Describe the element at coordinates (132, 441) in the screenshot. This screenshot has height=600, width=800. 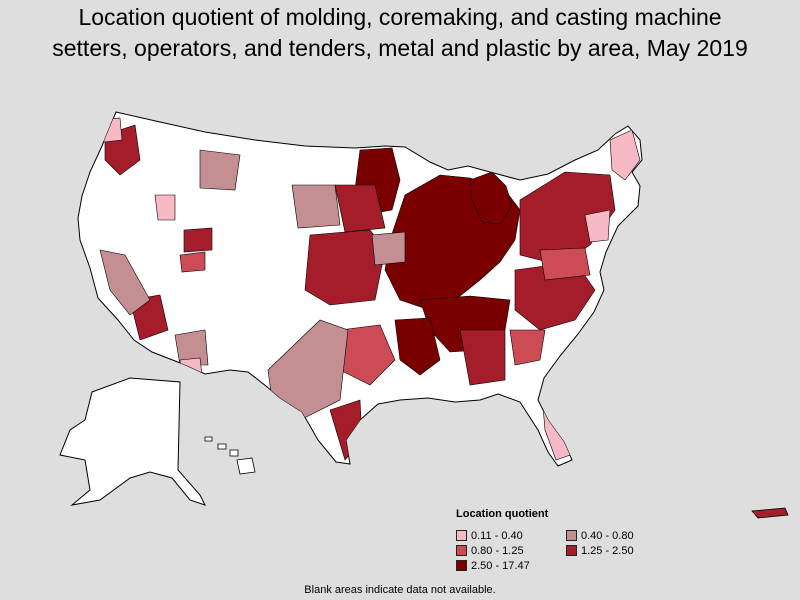
I see `alaska` at that location.